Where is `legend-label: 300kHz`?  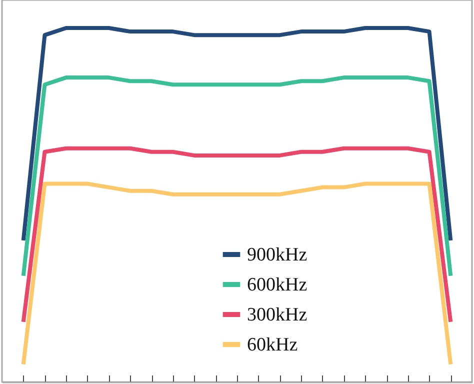 legend-label: 300kHz is located at coordinates (277, 315).